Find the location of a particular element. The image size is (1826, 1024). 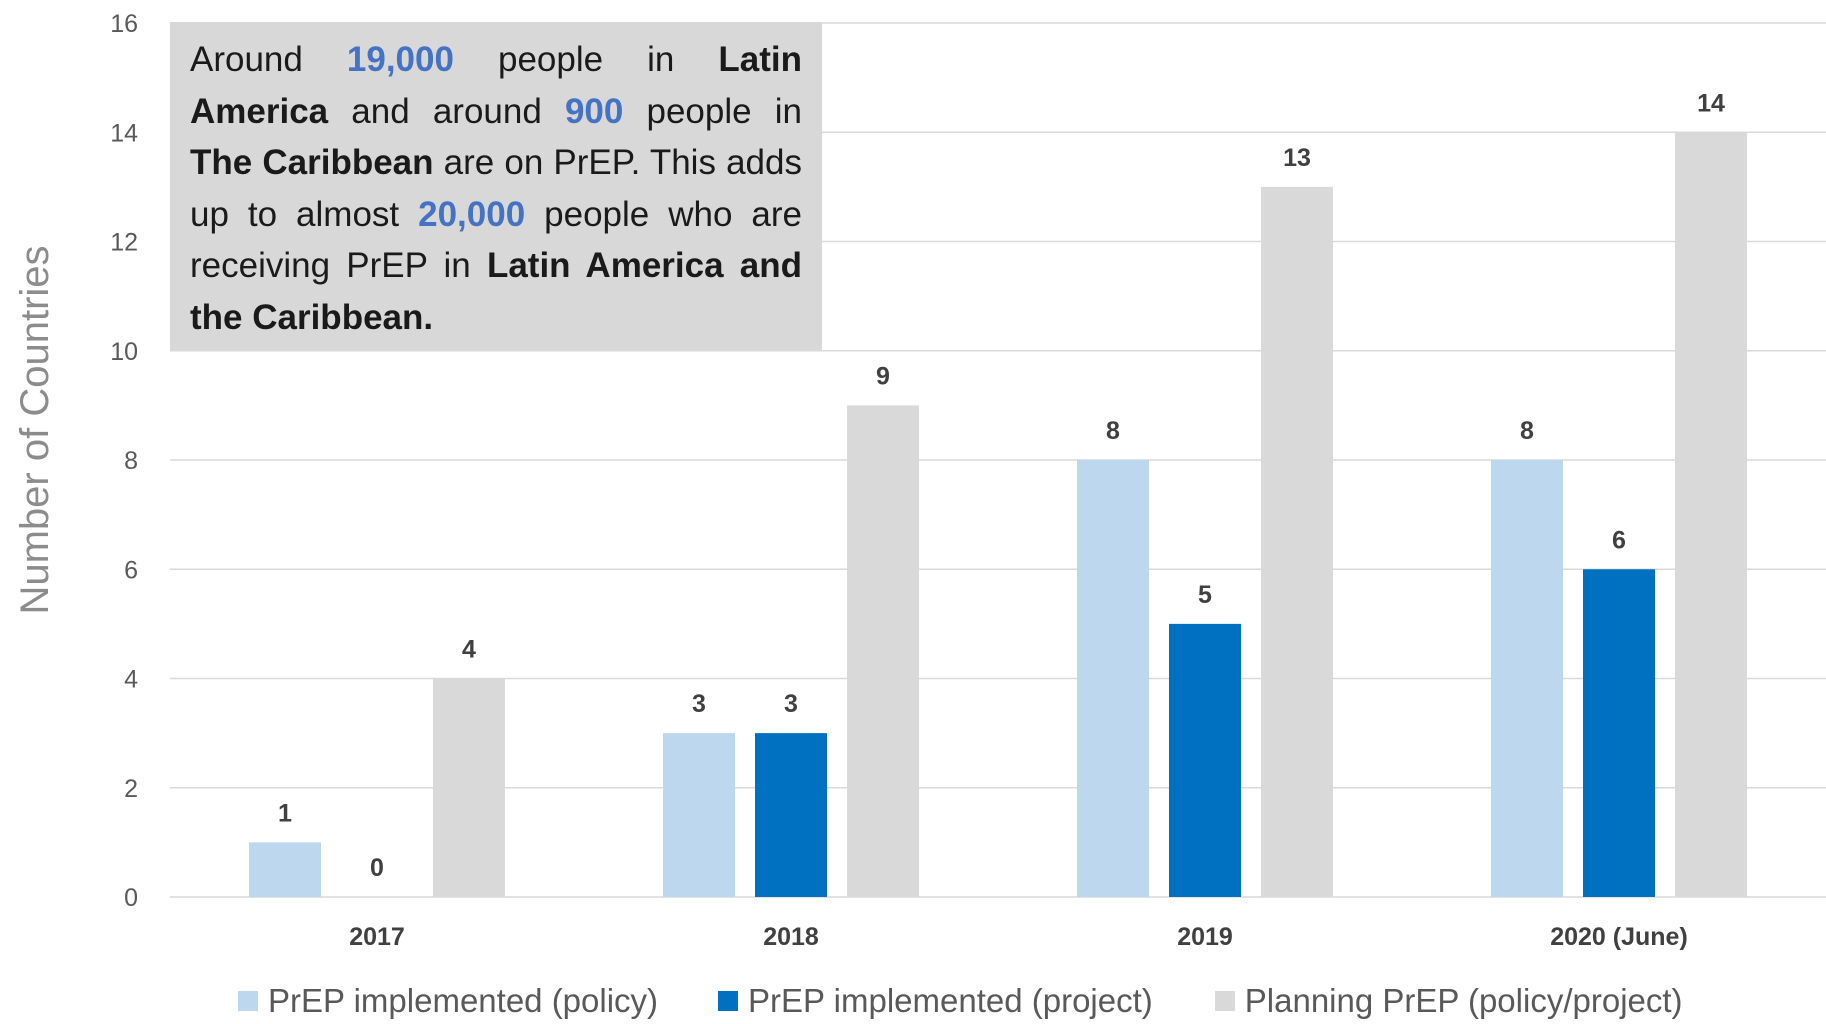

annotation-bold: The Caribbean is located at coordinates (312, 162).